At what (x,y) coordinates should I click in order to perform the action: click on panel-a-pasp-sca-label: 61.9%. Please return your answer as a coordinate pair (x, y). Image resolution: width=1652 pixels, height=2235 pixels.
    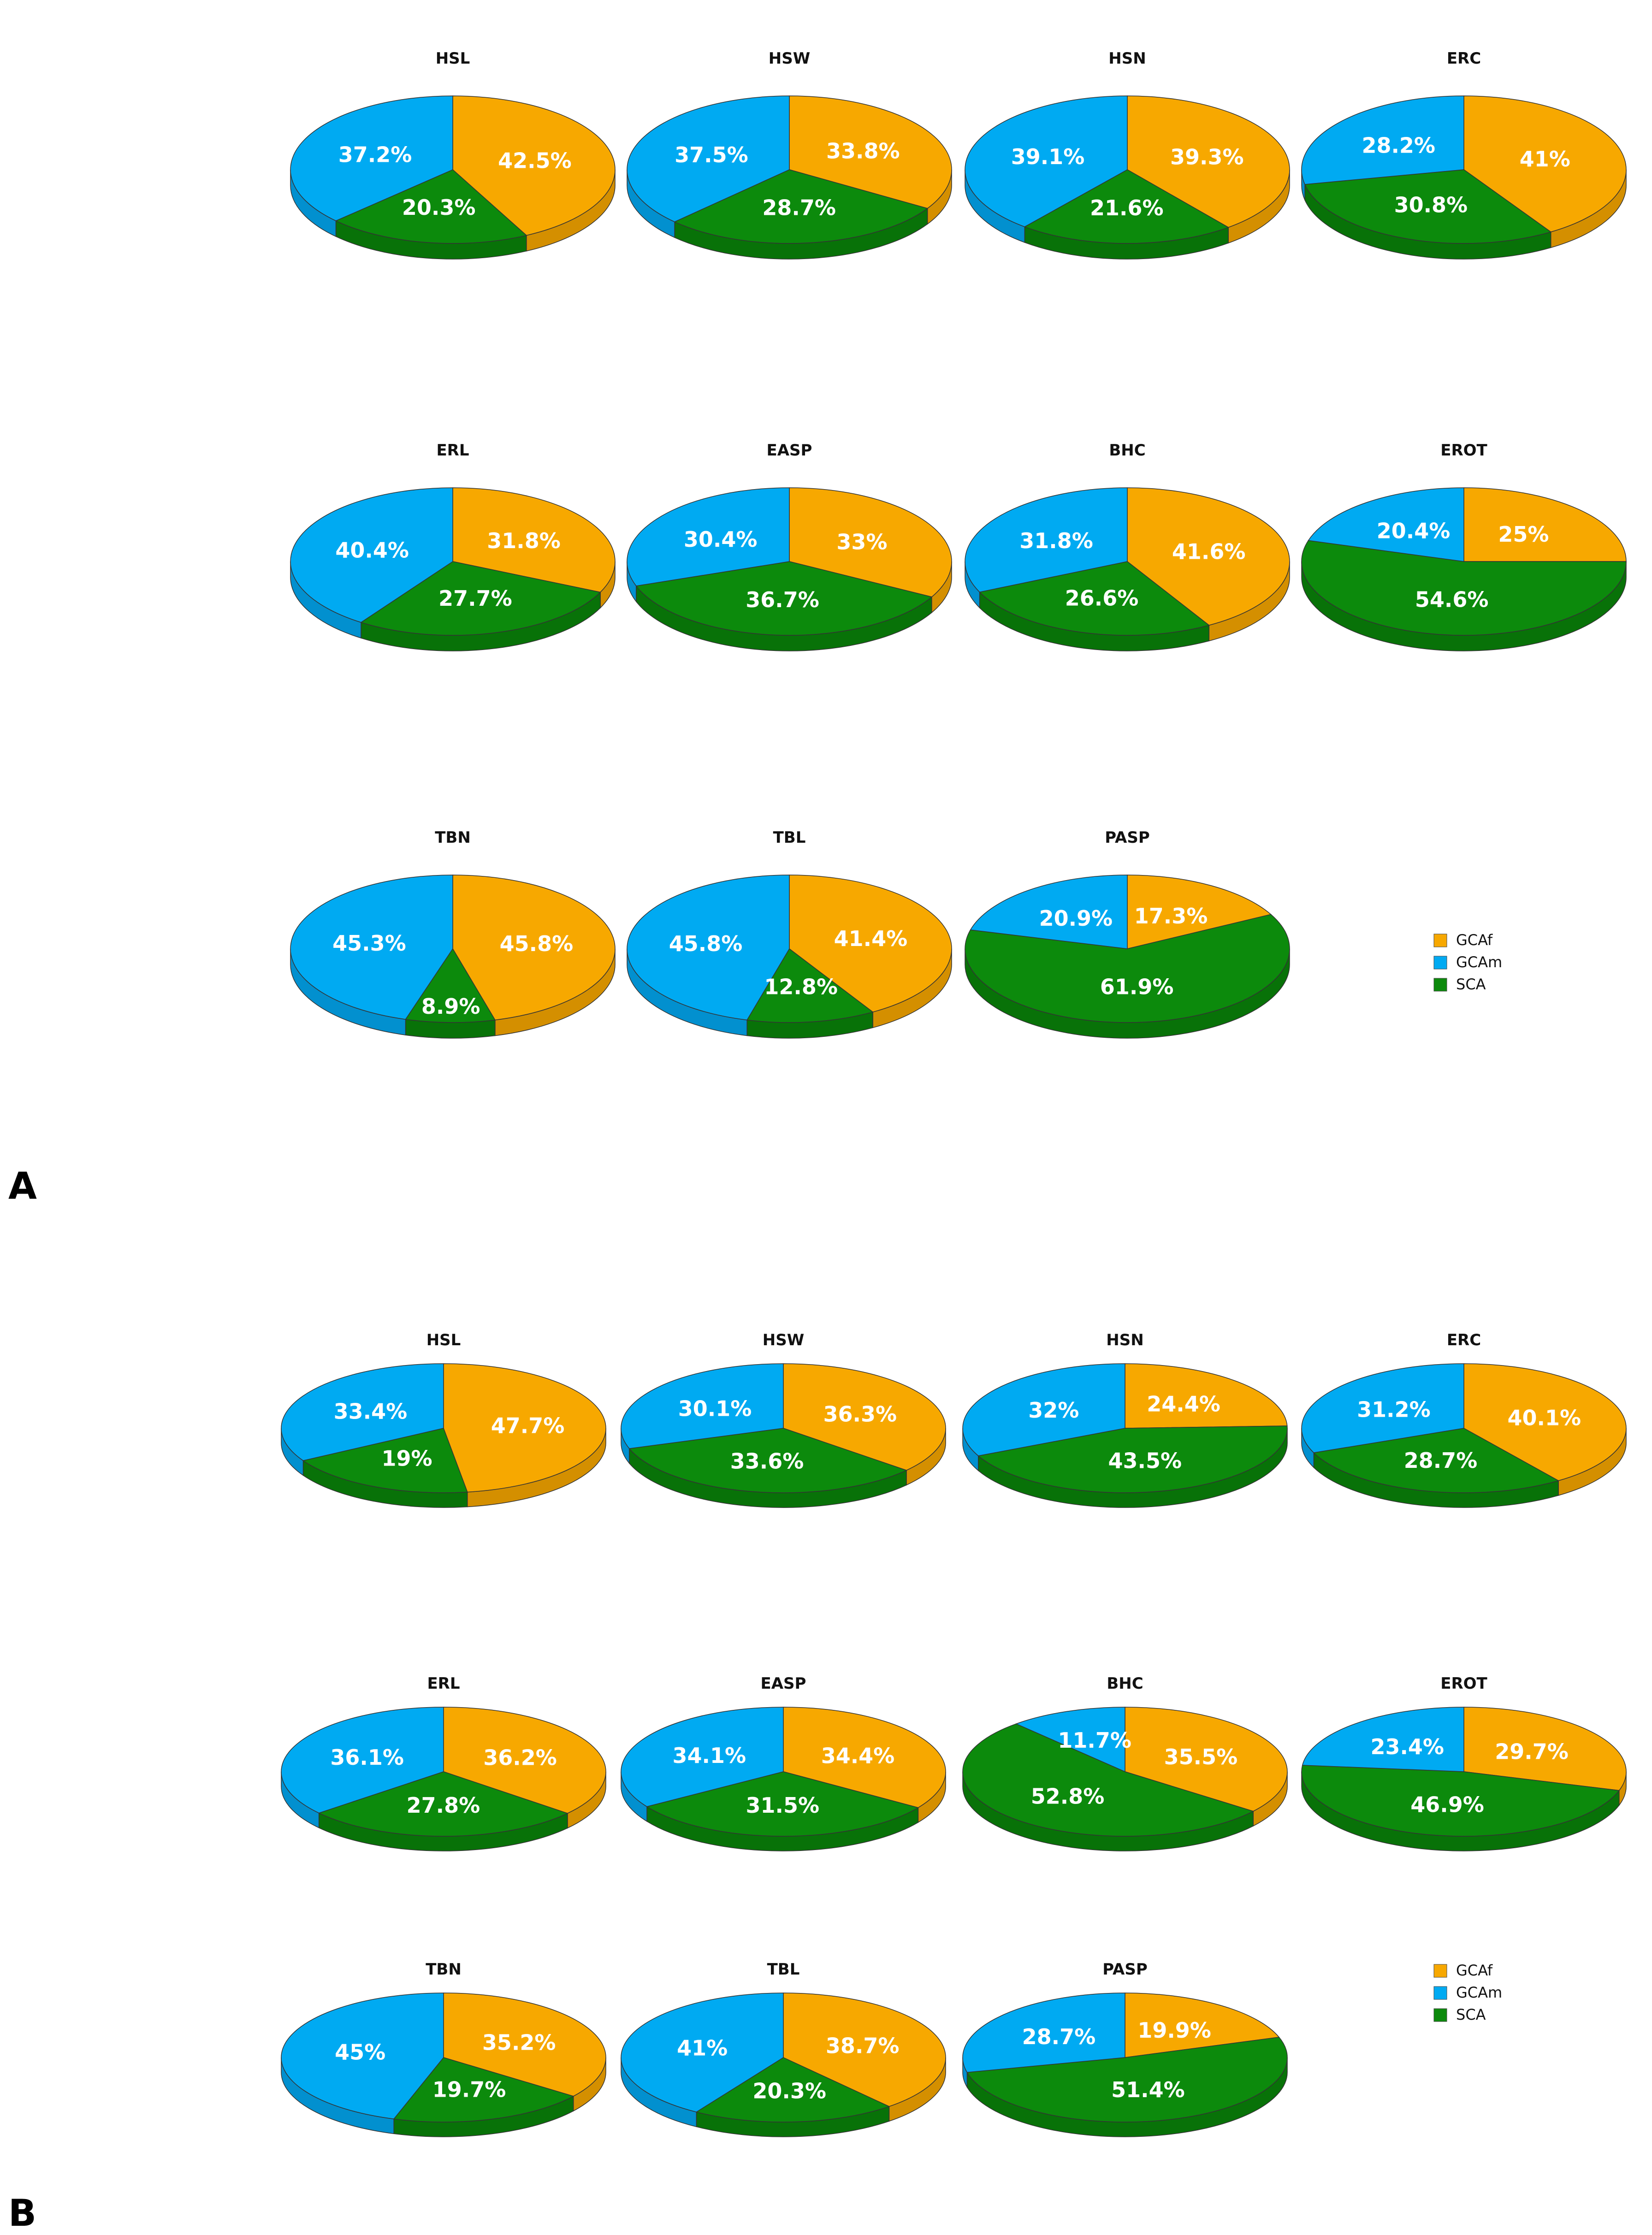
    Looking at the image, I should click on (1137, 987).